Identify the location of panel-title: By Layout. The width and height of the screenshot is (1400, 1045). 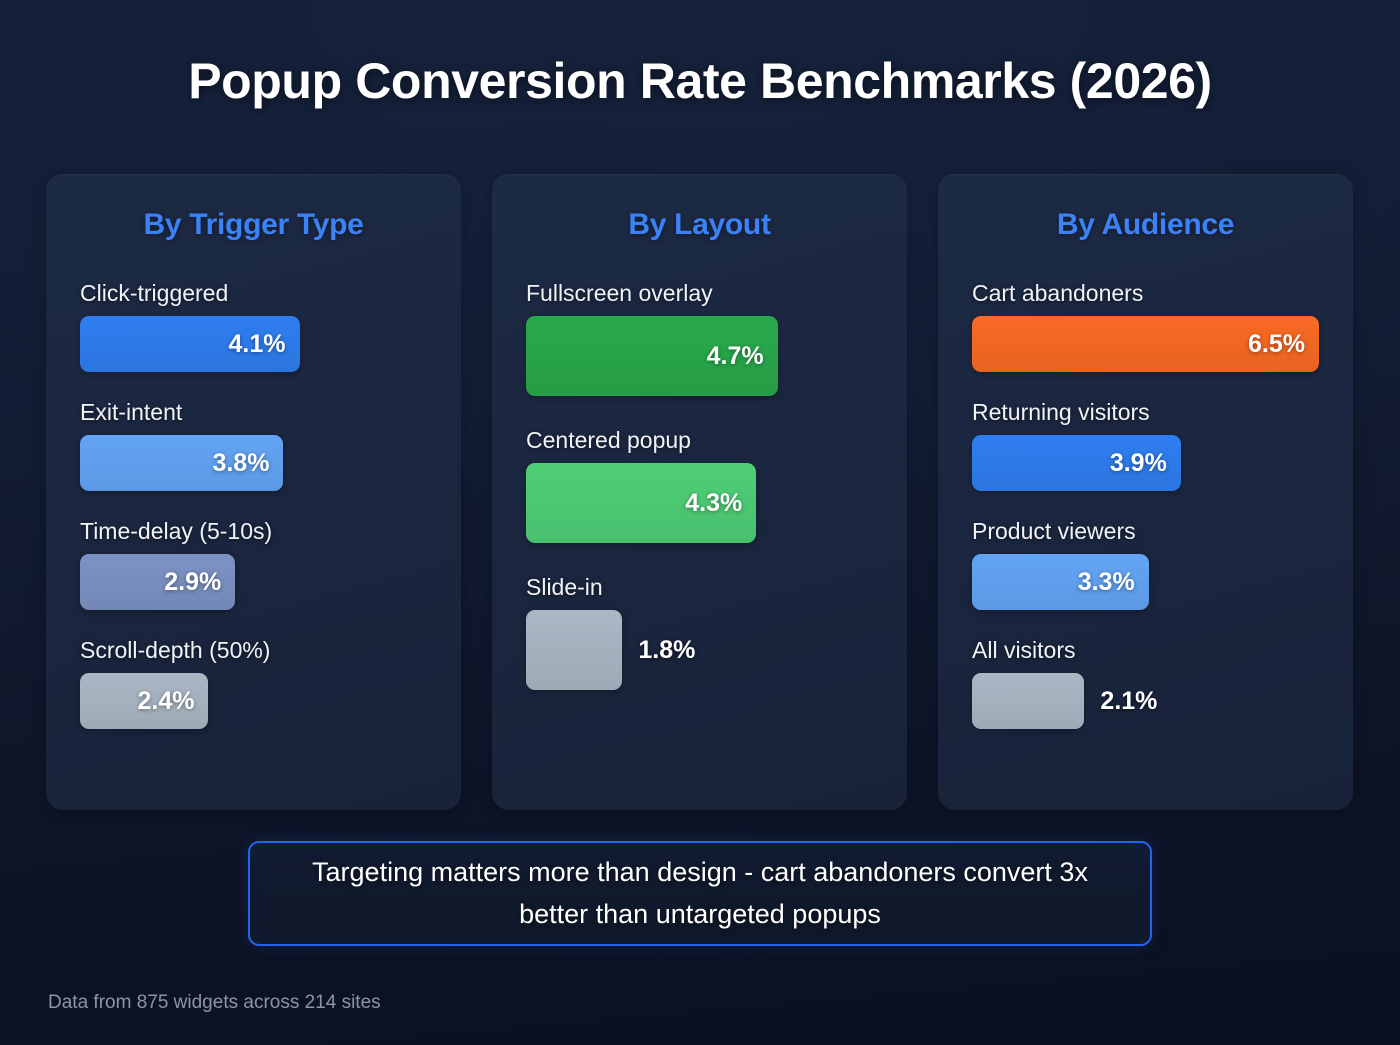
(699, 224).